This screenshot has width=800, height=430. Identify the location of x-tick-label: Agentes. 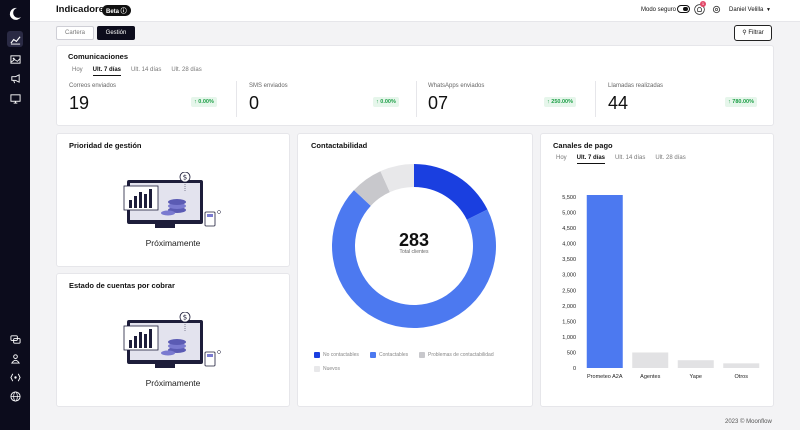
(650, 377).